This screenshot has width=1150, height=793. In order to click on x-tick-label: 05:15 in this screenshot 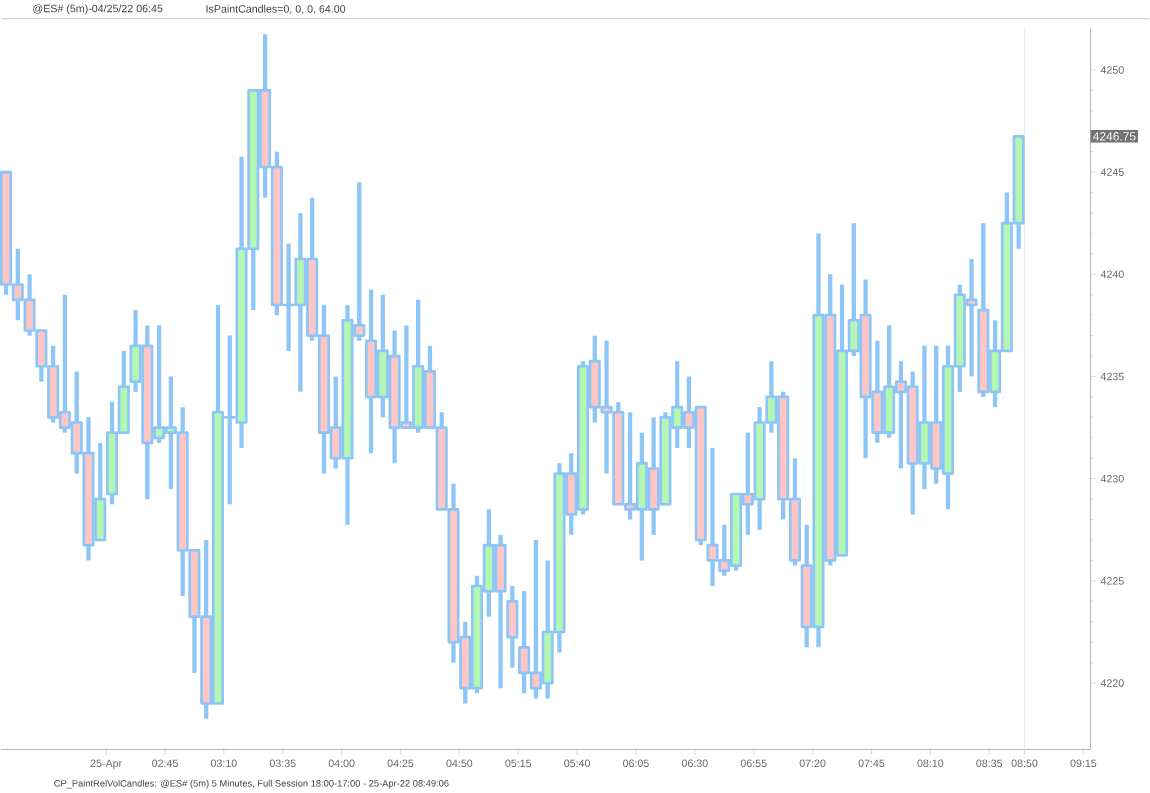, I will do `click(518, 763)`.